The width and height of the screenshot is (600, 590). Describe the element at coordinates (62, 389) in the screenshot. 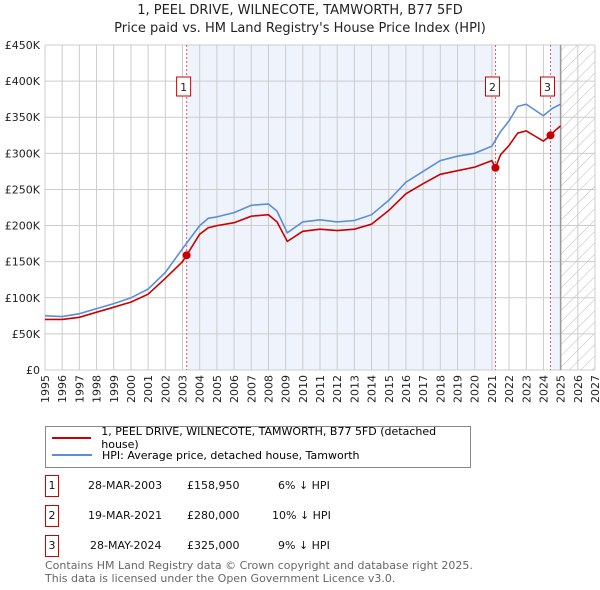

I see `x-tick-label: 1996` at that location.